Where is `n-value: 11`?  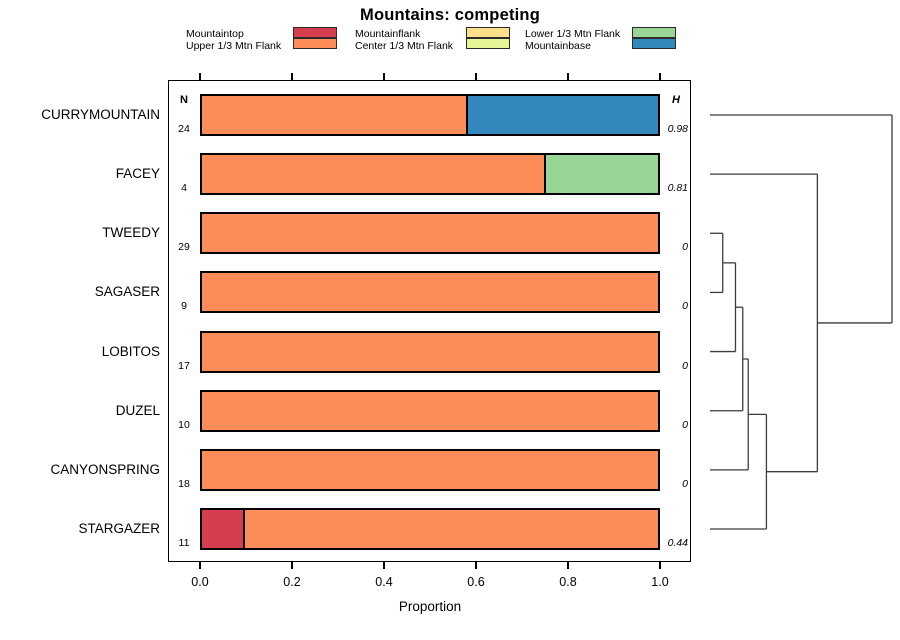
n-value: 11 is located at coordinates (184, 543).